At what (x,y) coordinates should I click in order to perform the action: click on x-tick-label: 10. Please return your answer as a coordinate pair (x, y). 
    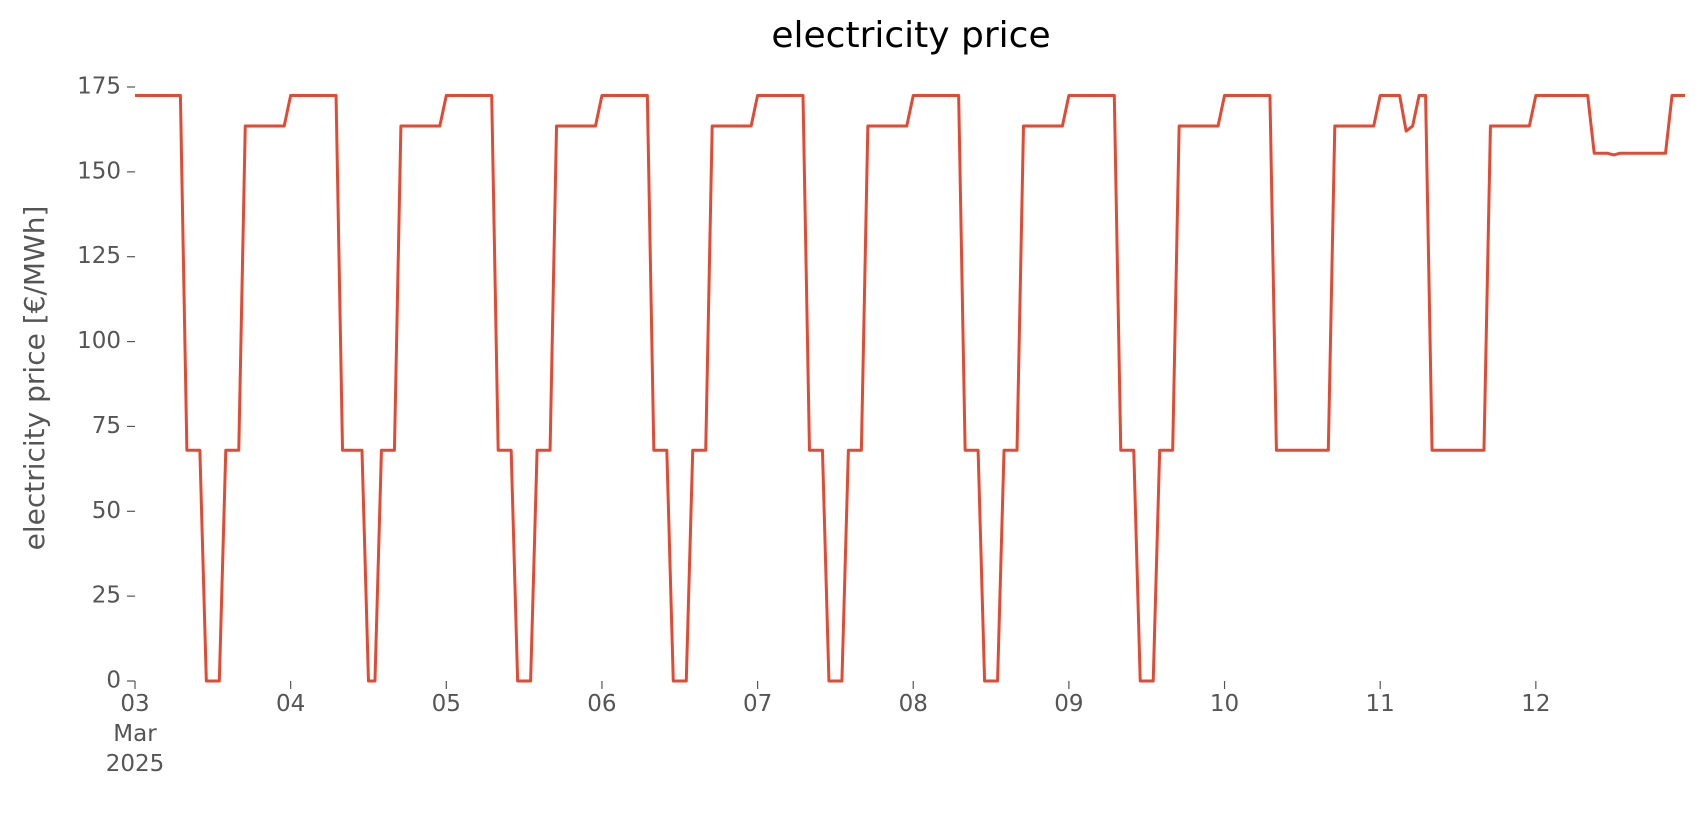
    Looking at the image, I should click on (1224, 704).